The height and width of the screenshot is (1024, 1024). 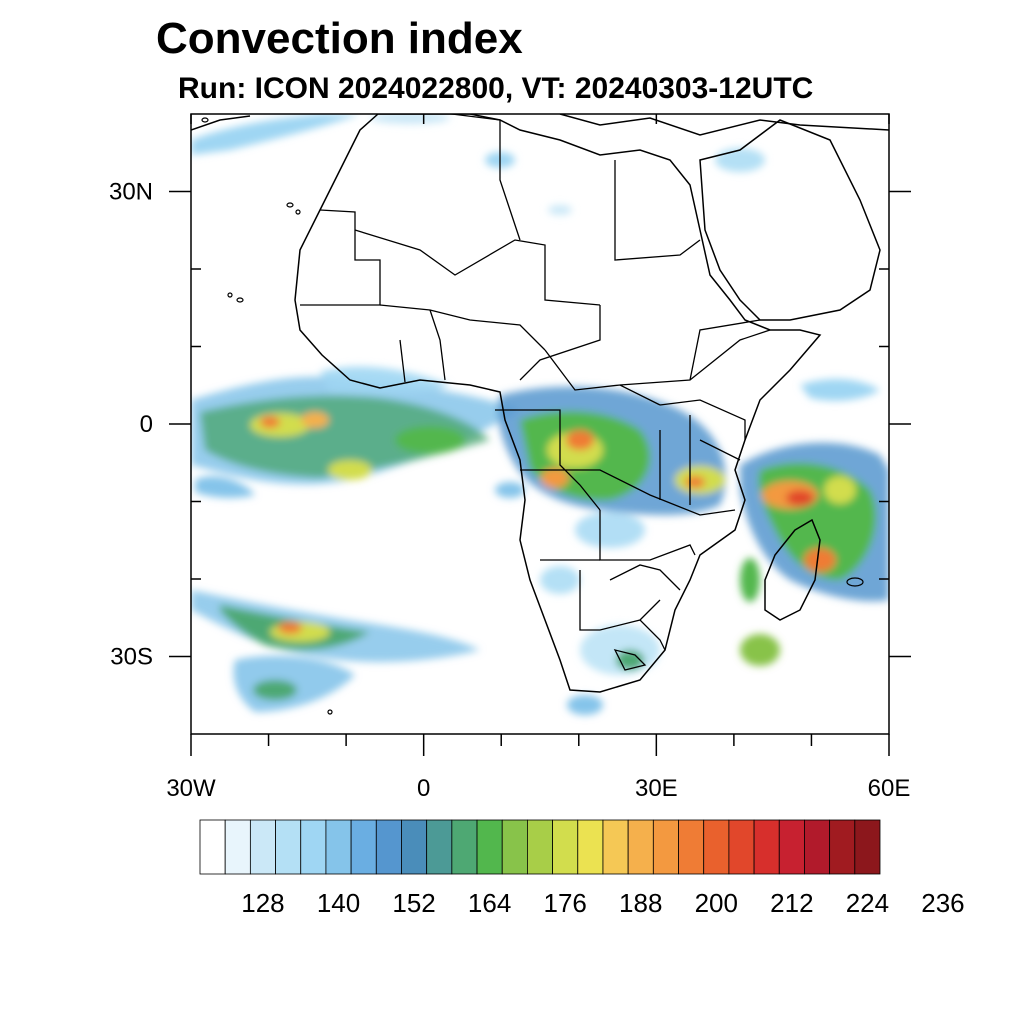 I want to click on colorbar-label: 176, so click(x=564, y=903).